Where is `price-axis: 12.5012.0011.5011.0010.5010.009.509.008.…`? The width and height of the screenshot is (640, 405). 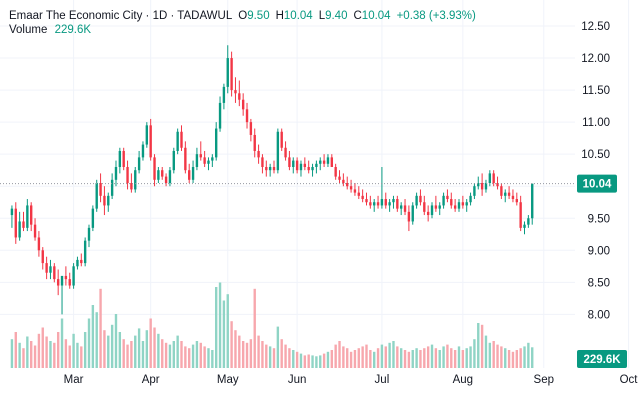 price-axis: 12.5012.0011.5011.0010.5010.009.509.008.… is located at coordinates (595, 171).